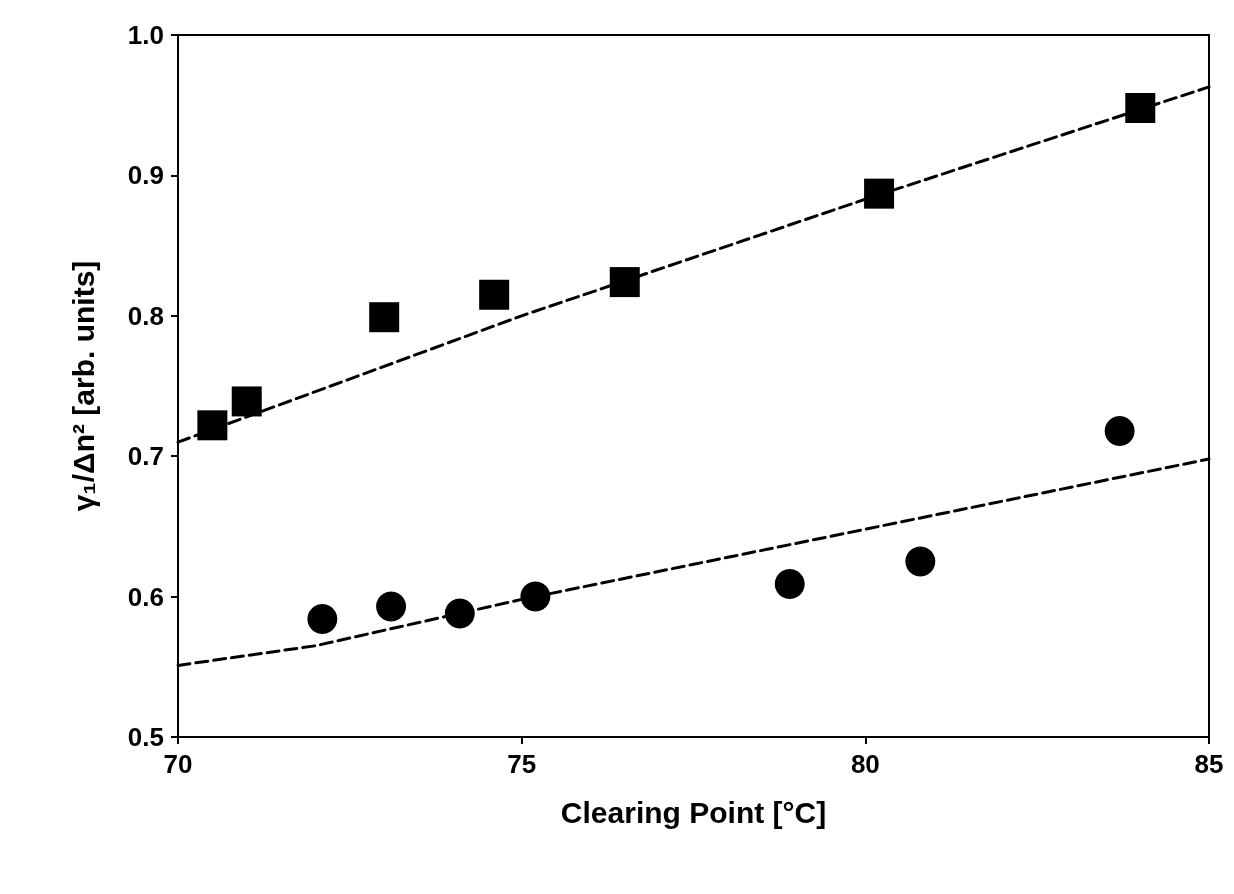 The height and width of the screenshot is (894, 1234). Describe the element at coordinates (145, 175) in the screenshot. I see `y-tick-label: 0.9` at that location.